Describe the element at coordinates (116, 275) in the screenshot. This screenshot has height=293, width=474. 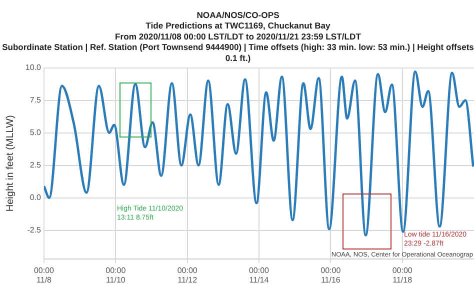
I see `x-tick-label: 00:00 11/10` at that location.